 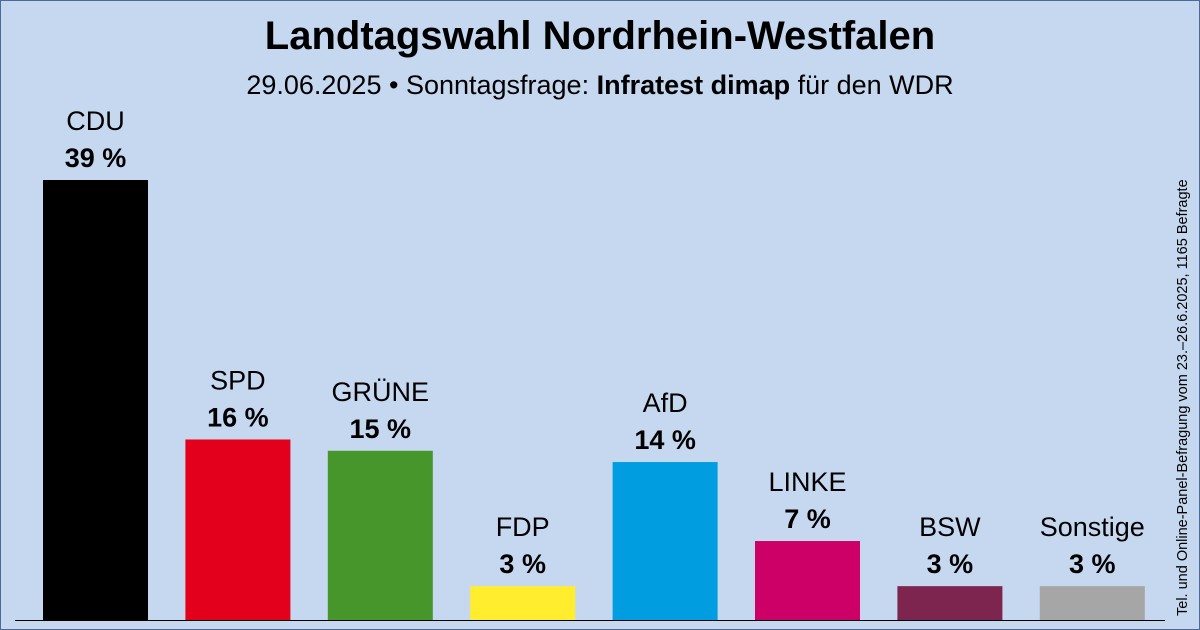 I want to click on subtitle-suffix: für den WDR, so click(x=872, y=85).